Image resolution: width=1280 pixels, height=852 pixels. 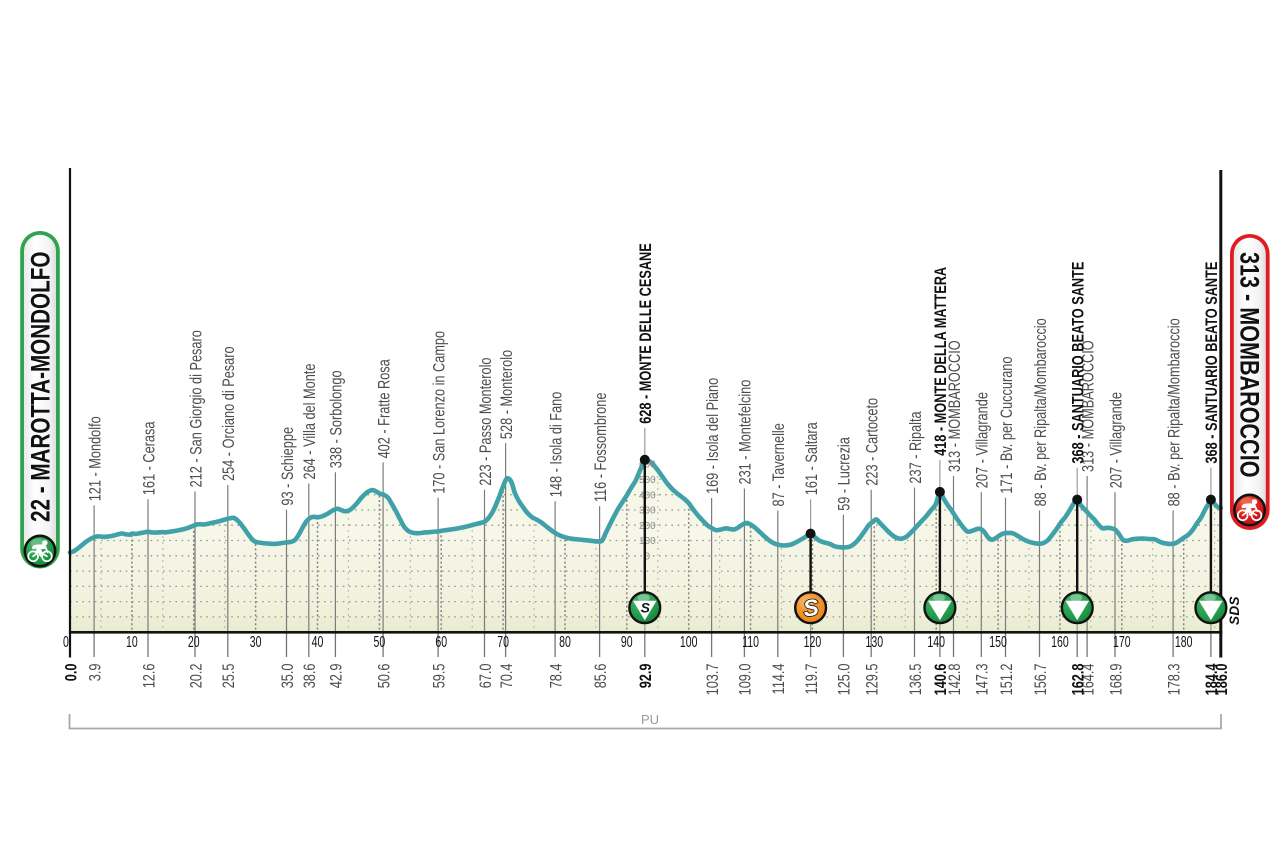 What do you see at coordinates (506, 676) in the screenshot?
I see `svg-text: 70.4` at bounding box center [506, 676].